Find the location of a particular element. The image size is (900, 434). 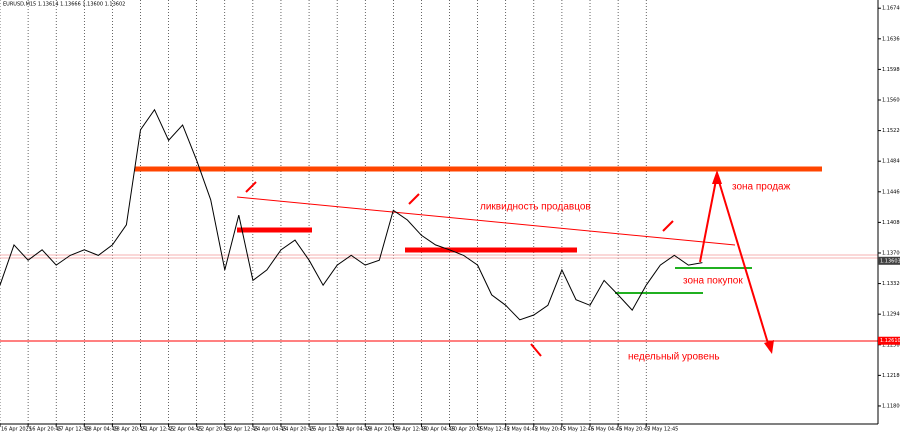

y-tick-label: 1.14840 is located at coordinates (891, 162).